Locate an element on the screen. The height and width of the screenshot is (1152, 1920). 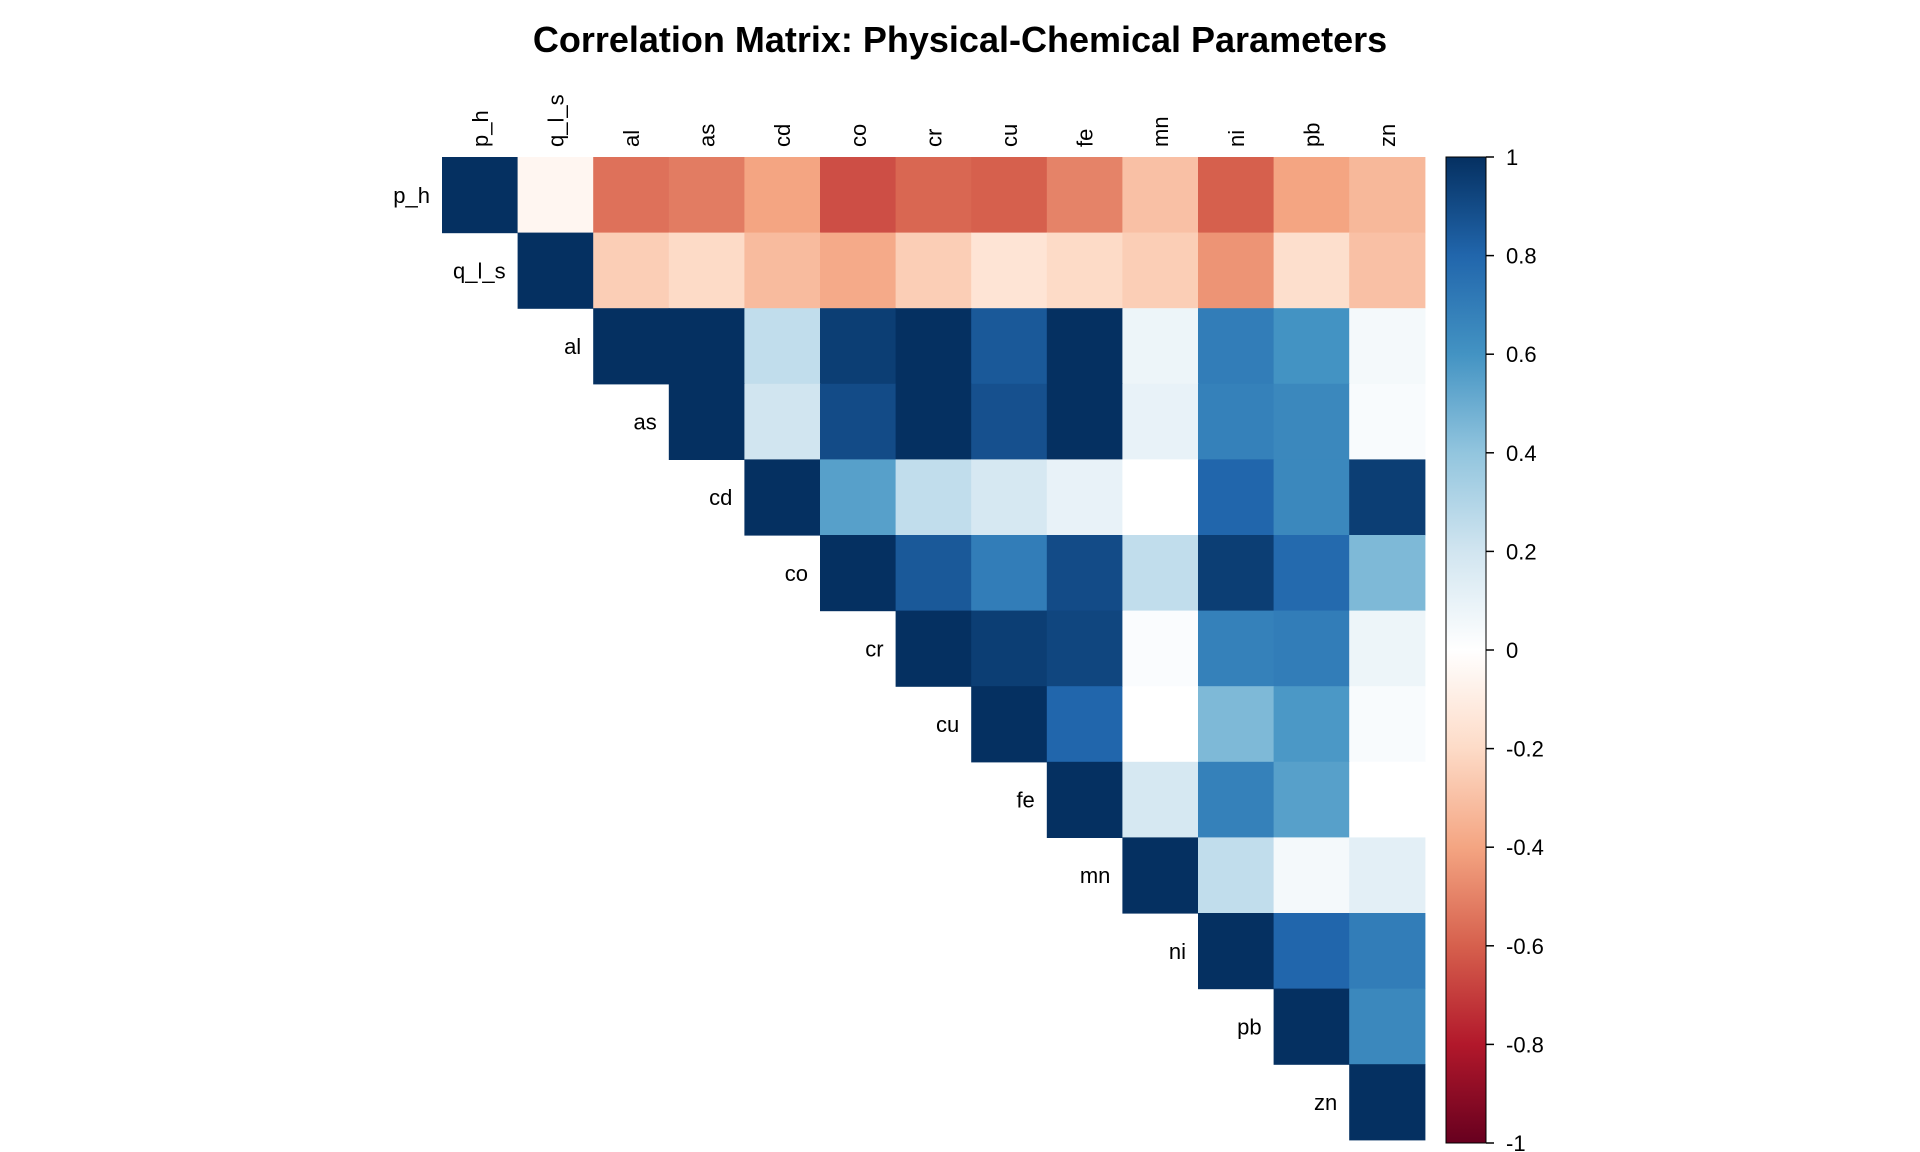
heatmap-cell-fe-pb is located at coordinates (1311, 799).